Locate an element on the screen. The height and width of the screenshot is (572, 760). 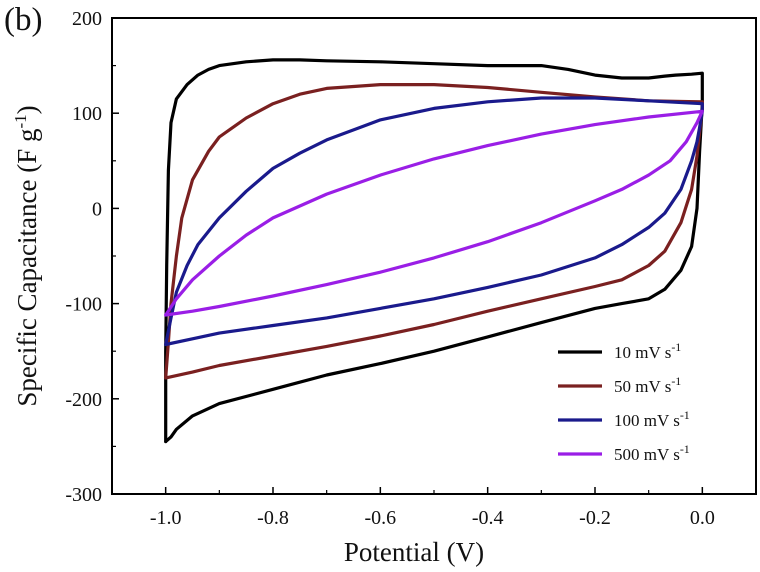
y-tick-label: 0 is located at coordinates (97, 209).